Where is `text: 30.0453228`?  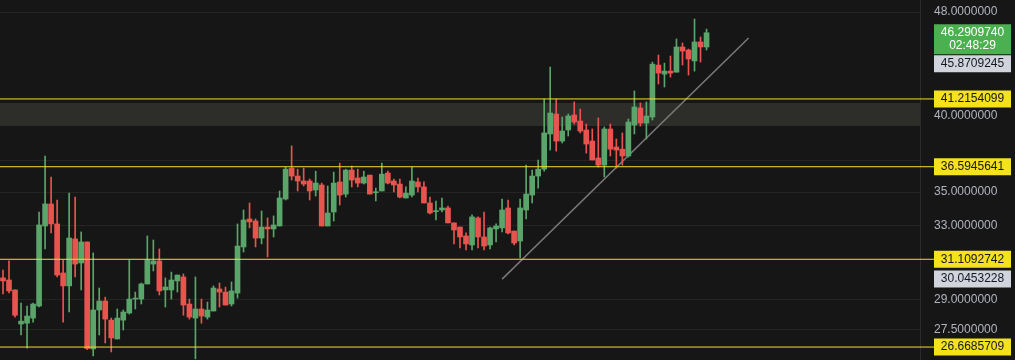
text: 30.0453228 is located at coordinates (972, 278).